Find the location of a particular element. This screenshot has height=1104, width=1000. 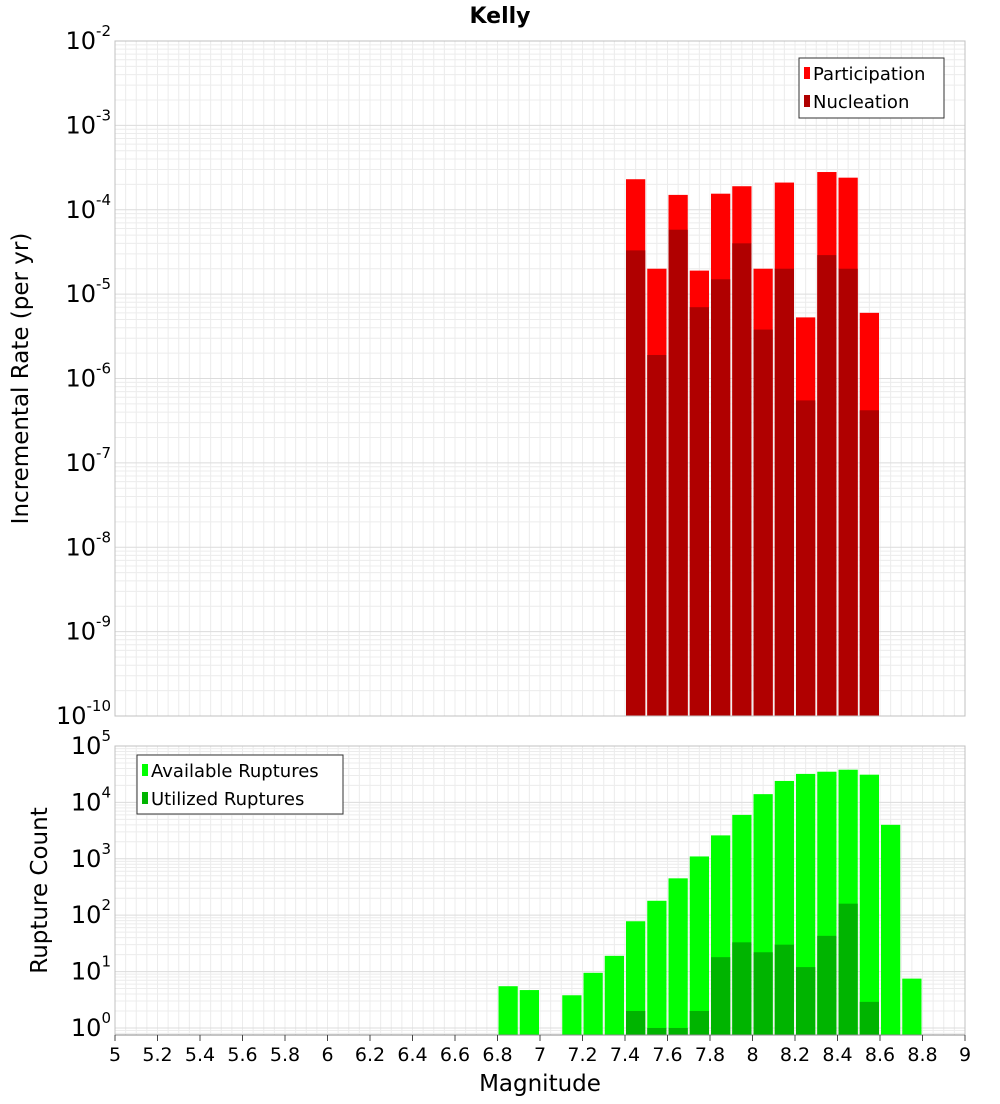

x-tick-label: 7 is located at coordinates (540, 1055).